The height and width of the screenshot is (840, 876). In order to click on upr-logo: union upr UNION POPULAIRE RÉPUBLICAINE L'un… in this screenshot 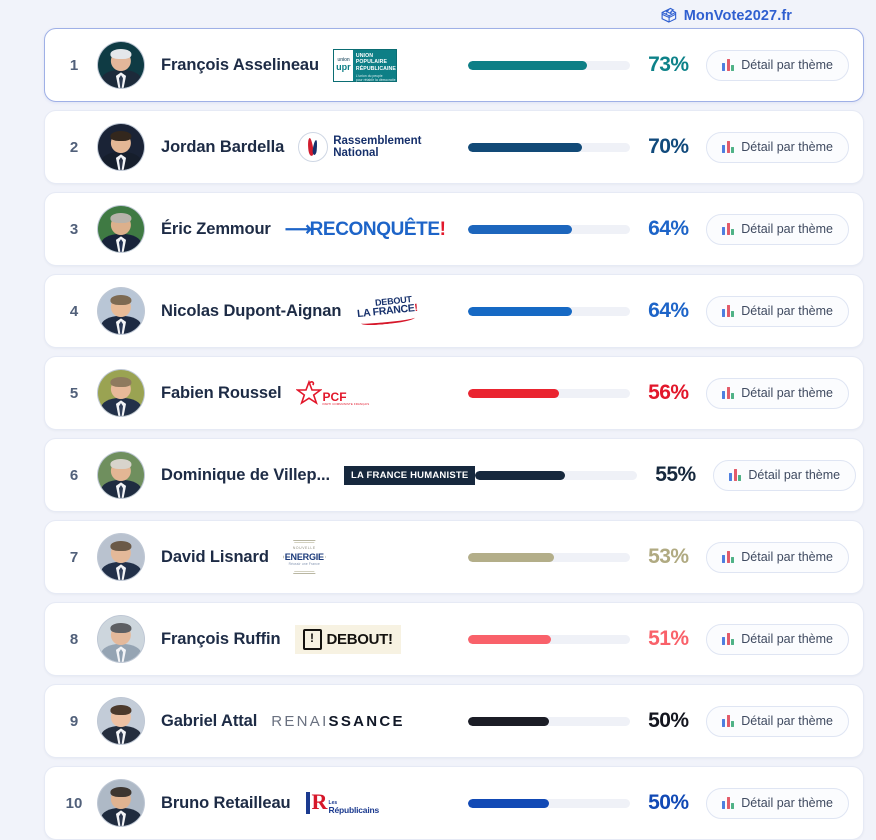, I will do `click(364, 65)`.